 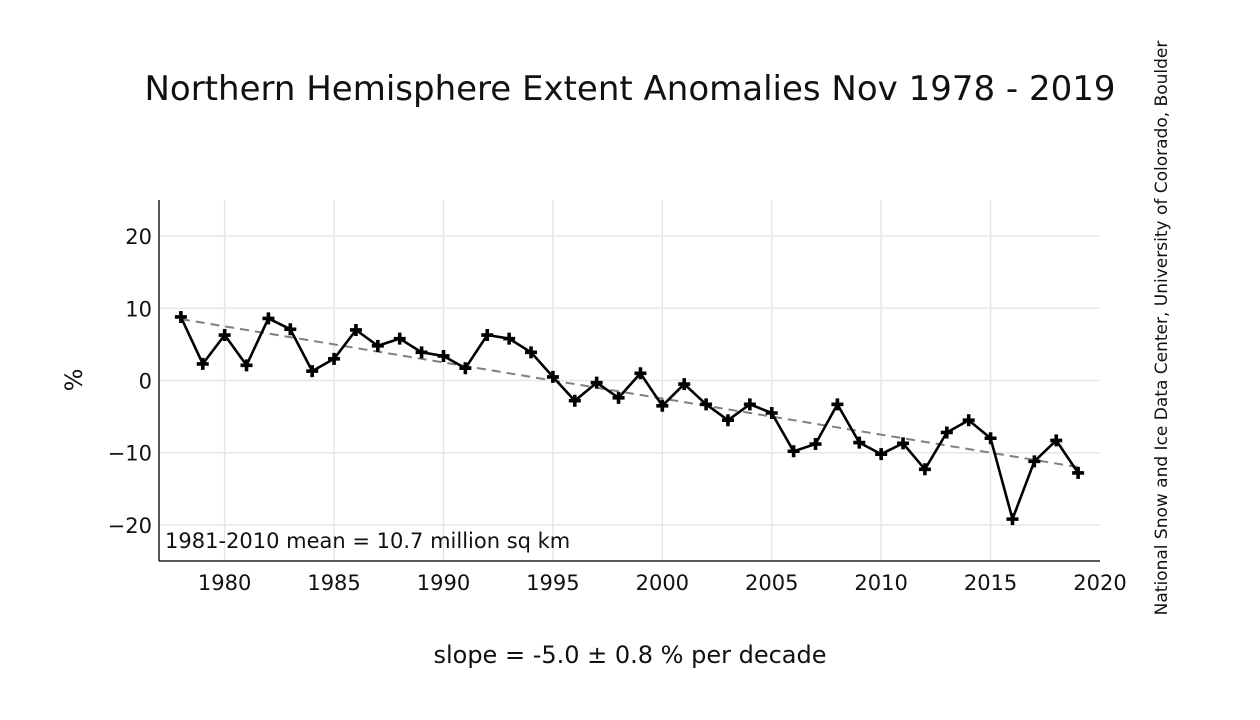 I want to click on x-tick-label: 1985, so click(x=333, y=583).